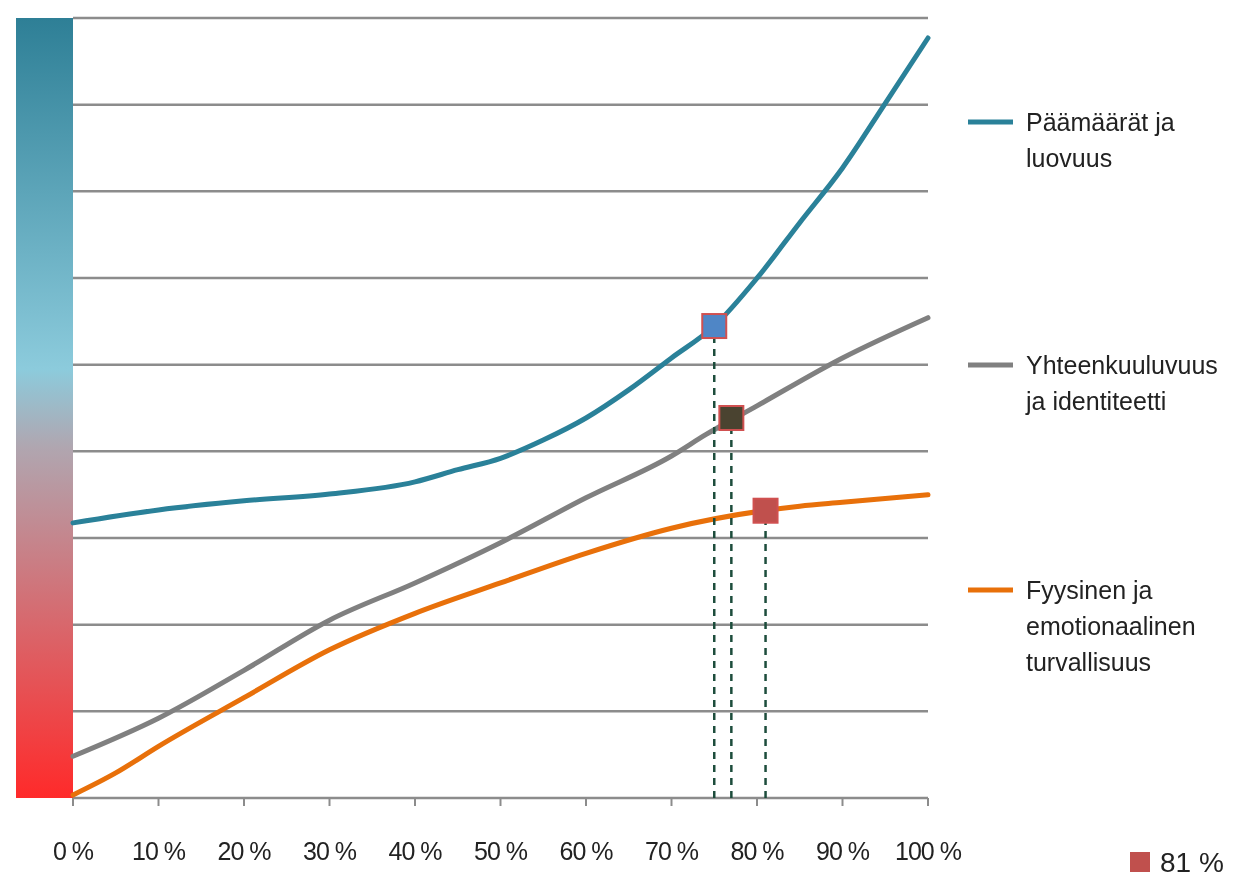 The image size is (1236, 875). I want to click on x-tick-label: 0 %, so click(73, 851).